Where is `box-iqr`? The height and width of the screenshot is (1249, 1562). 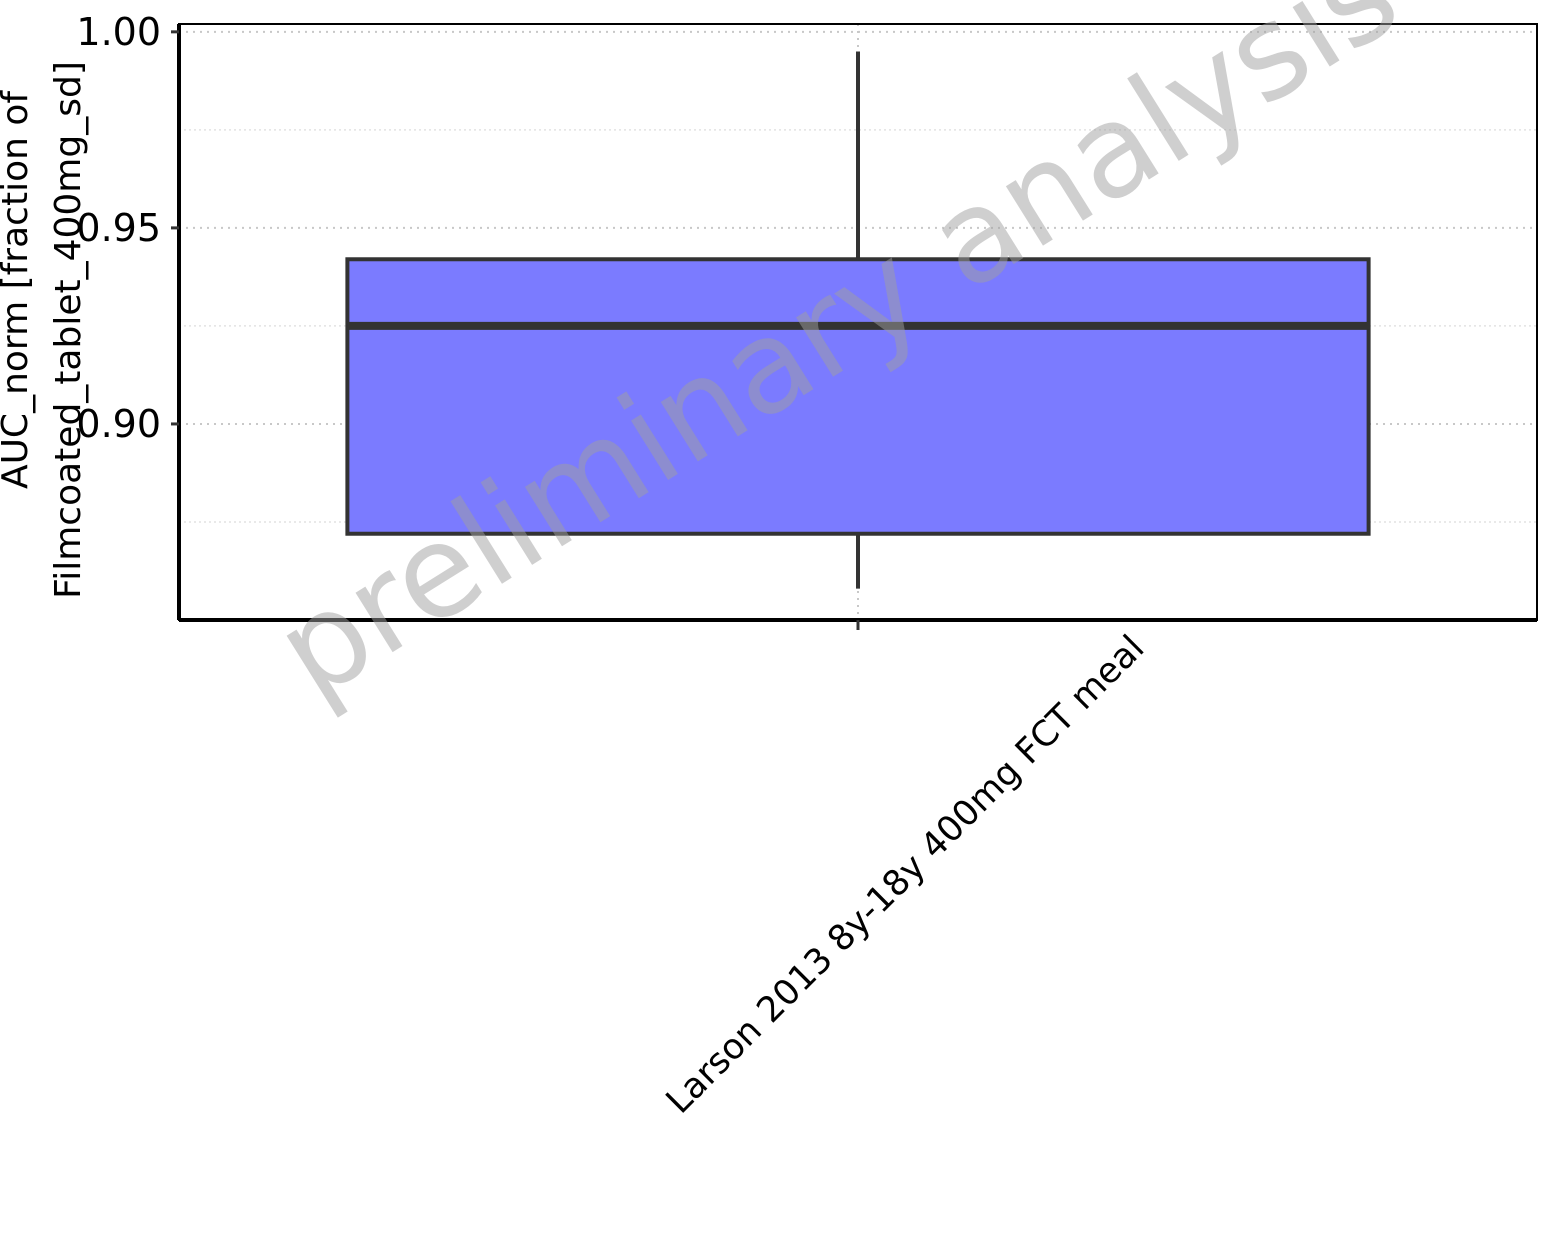 box-iqr is located at coordinates (858, 396).